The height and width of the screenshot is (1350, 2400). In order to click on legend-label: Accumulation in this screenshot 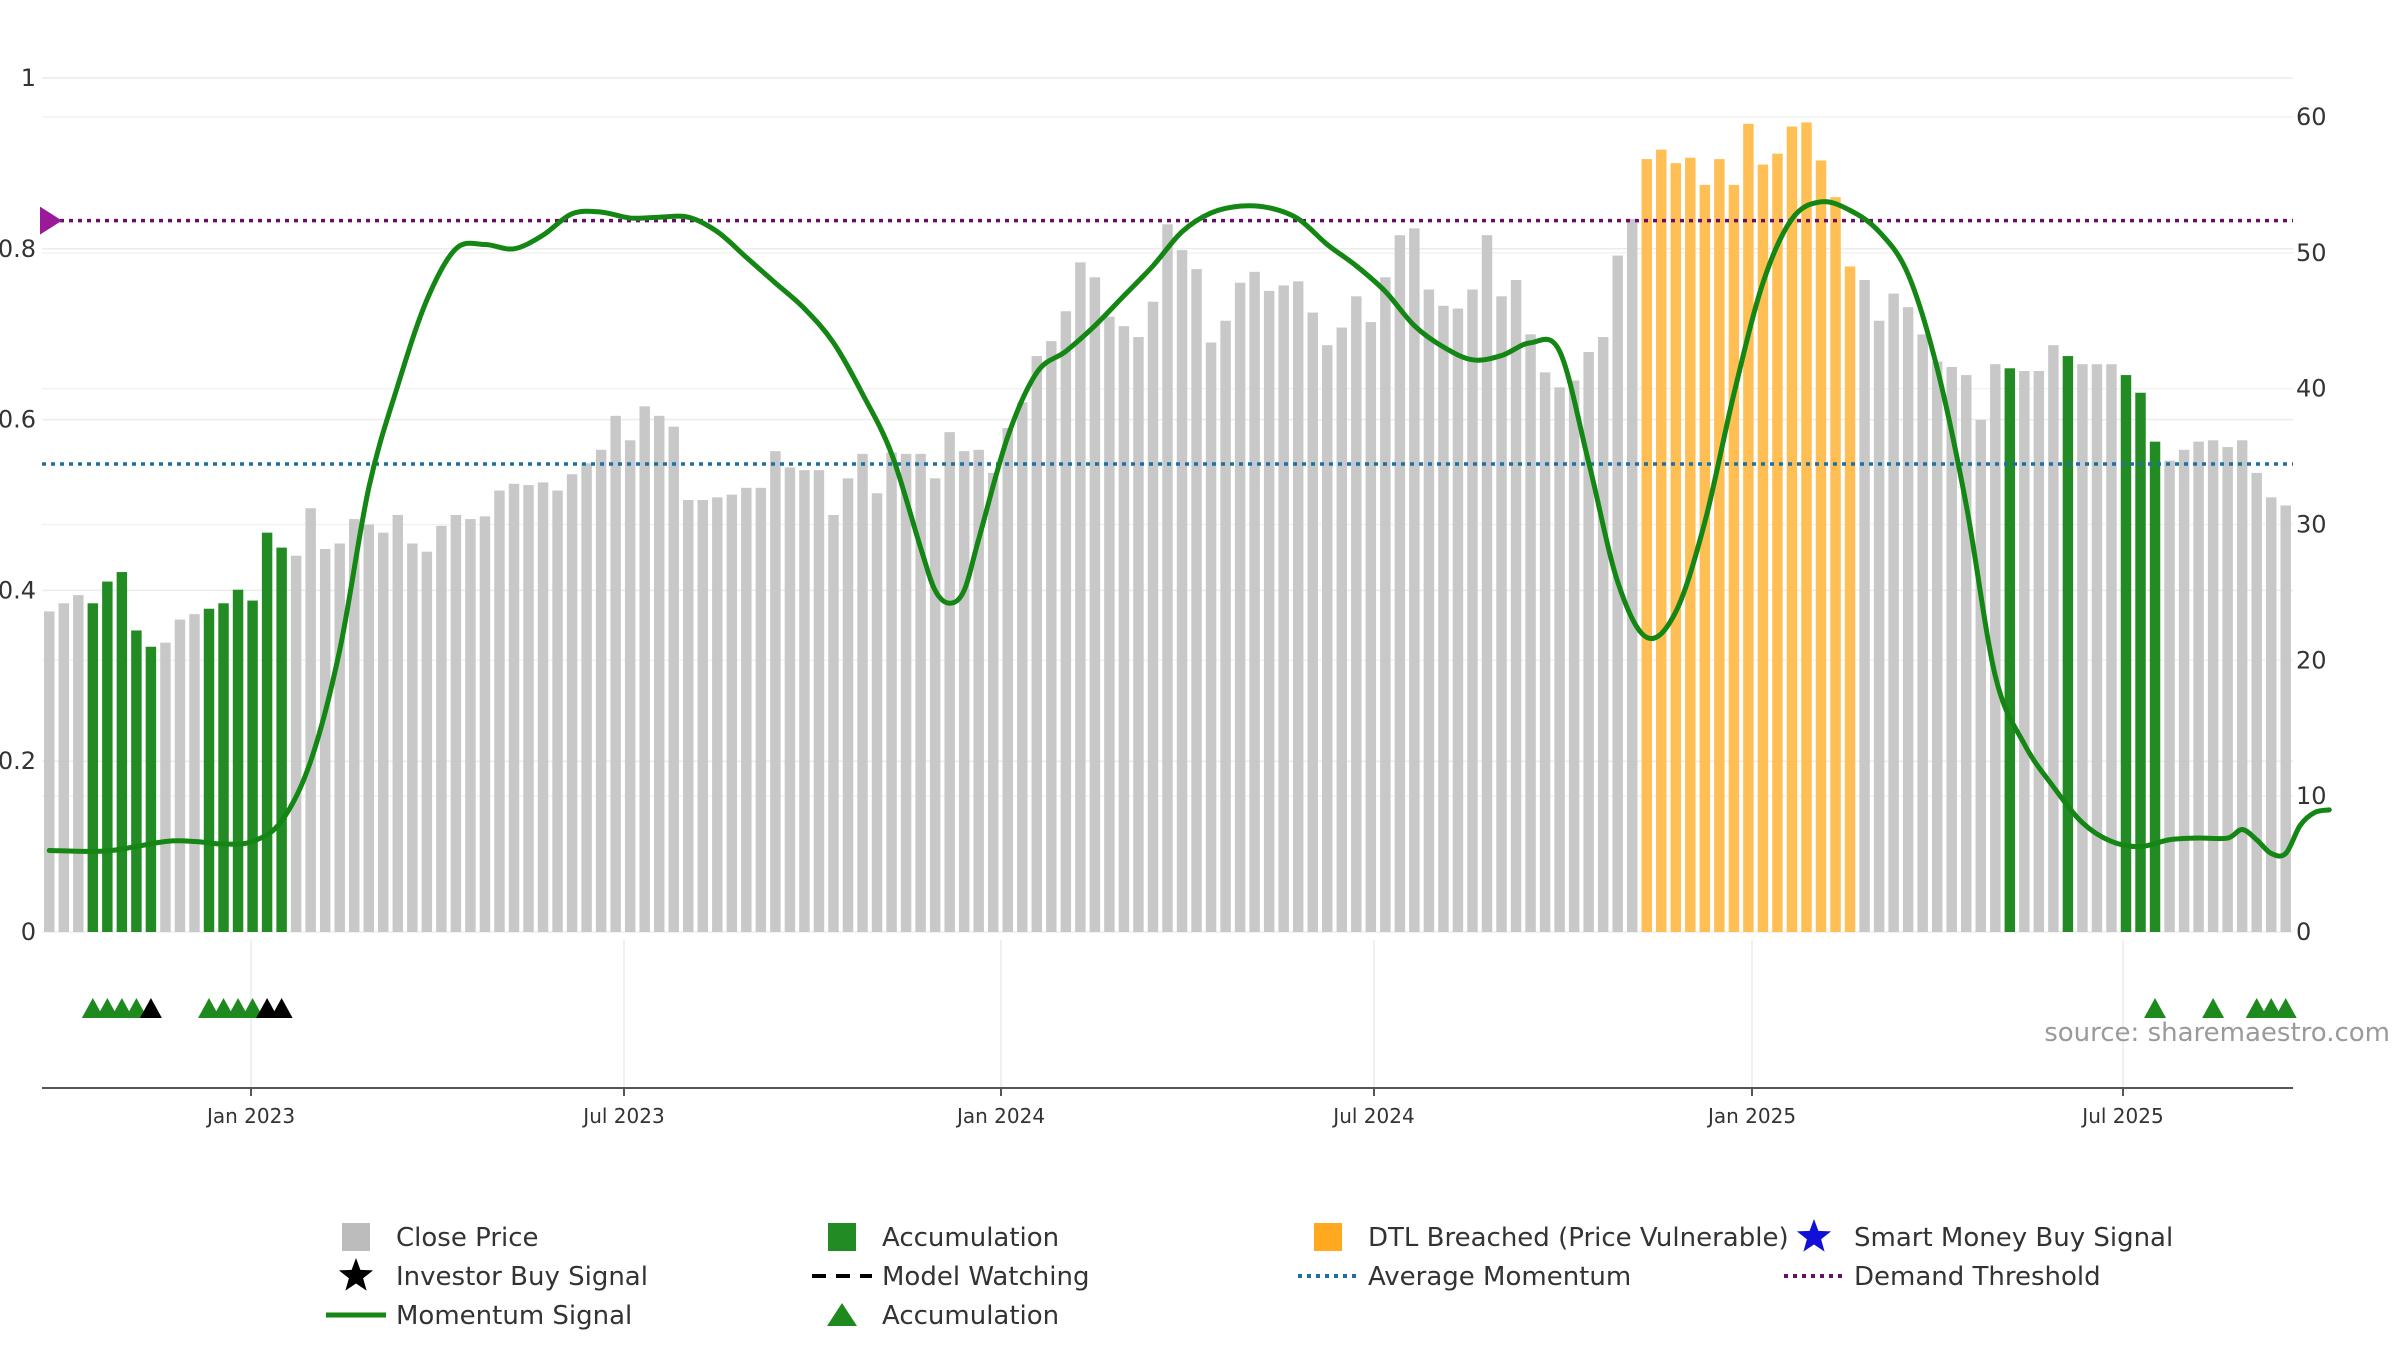, I will do `click(970, 1238)`.